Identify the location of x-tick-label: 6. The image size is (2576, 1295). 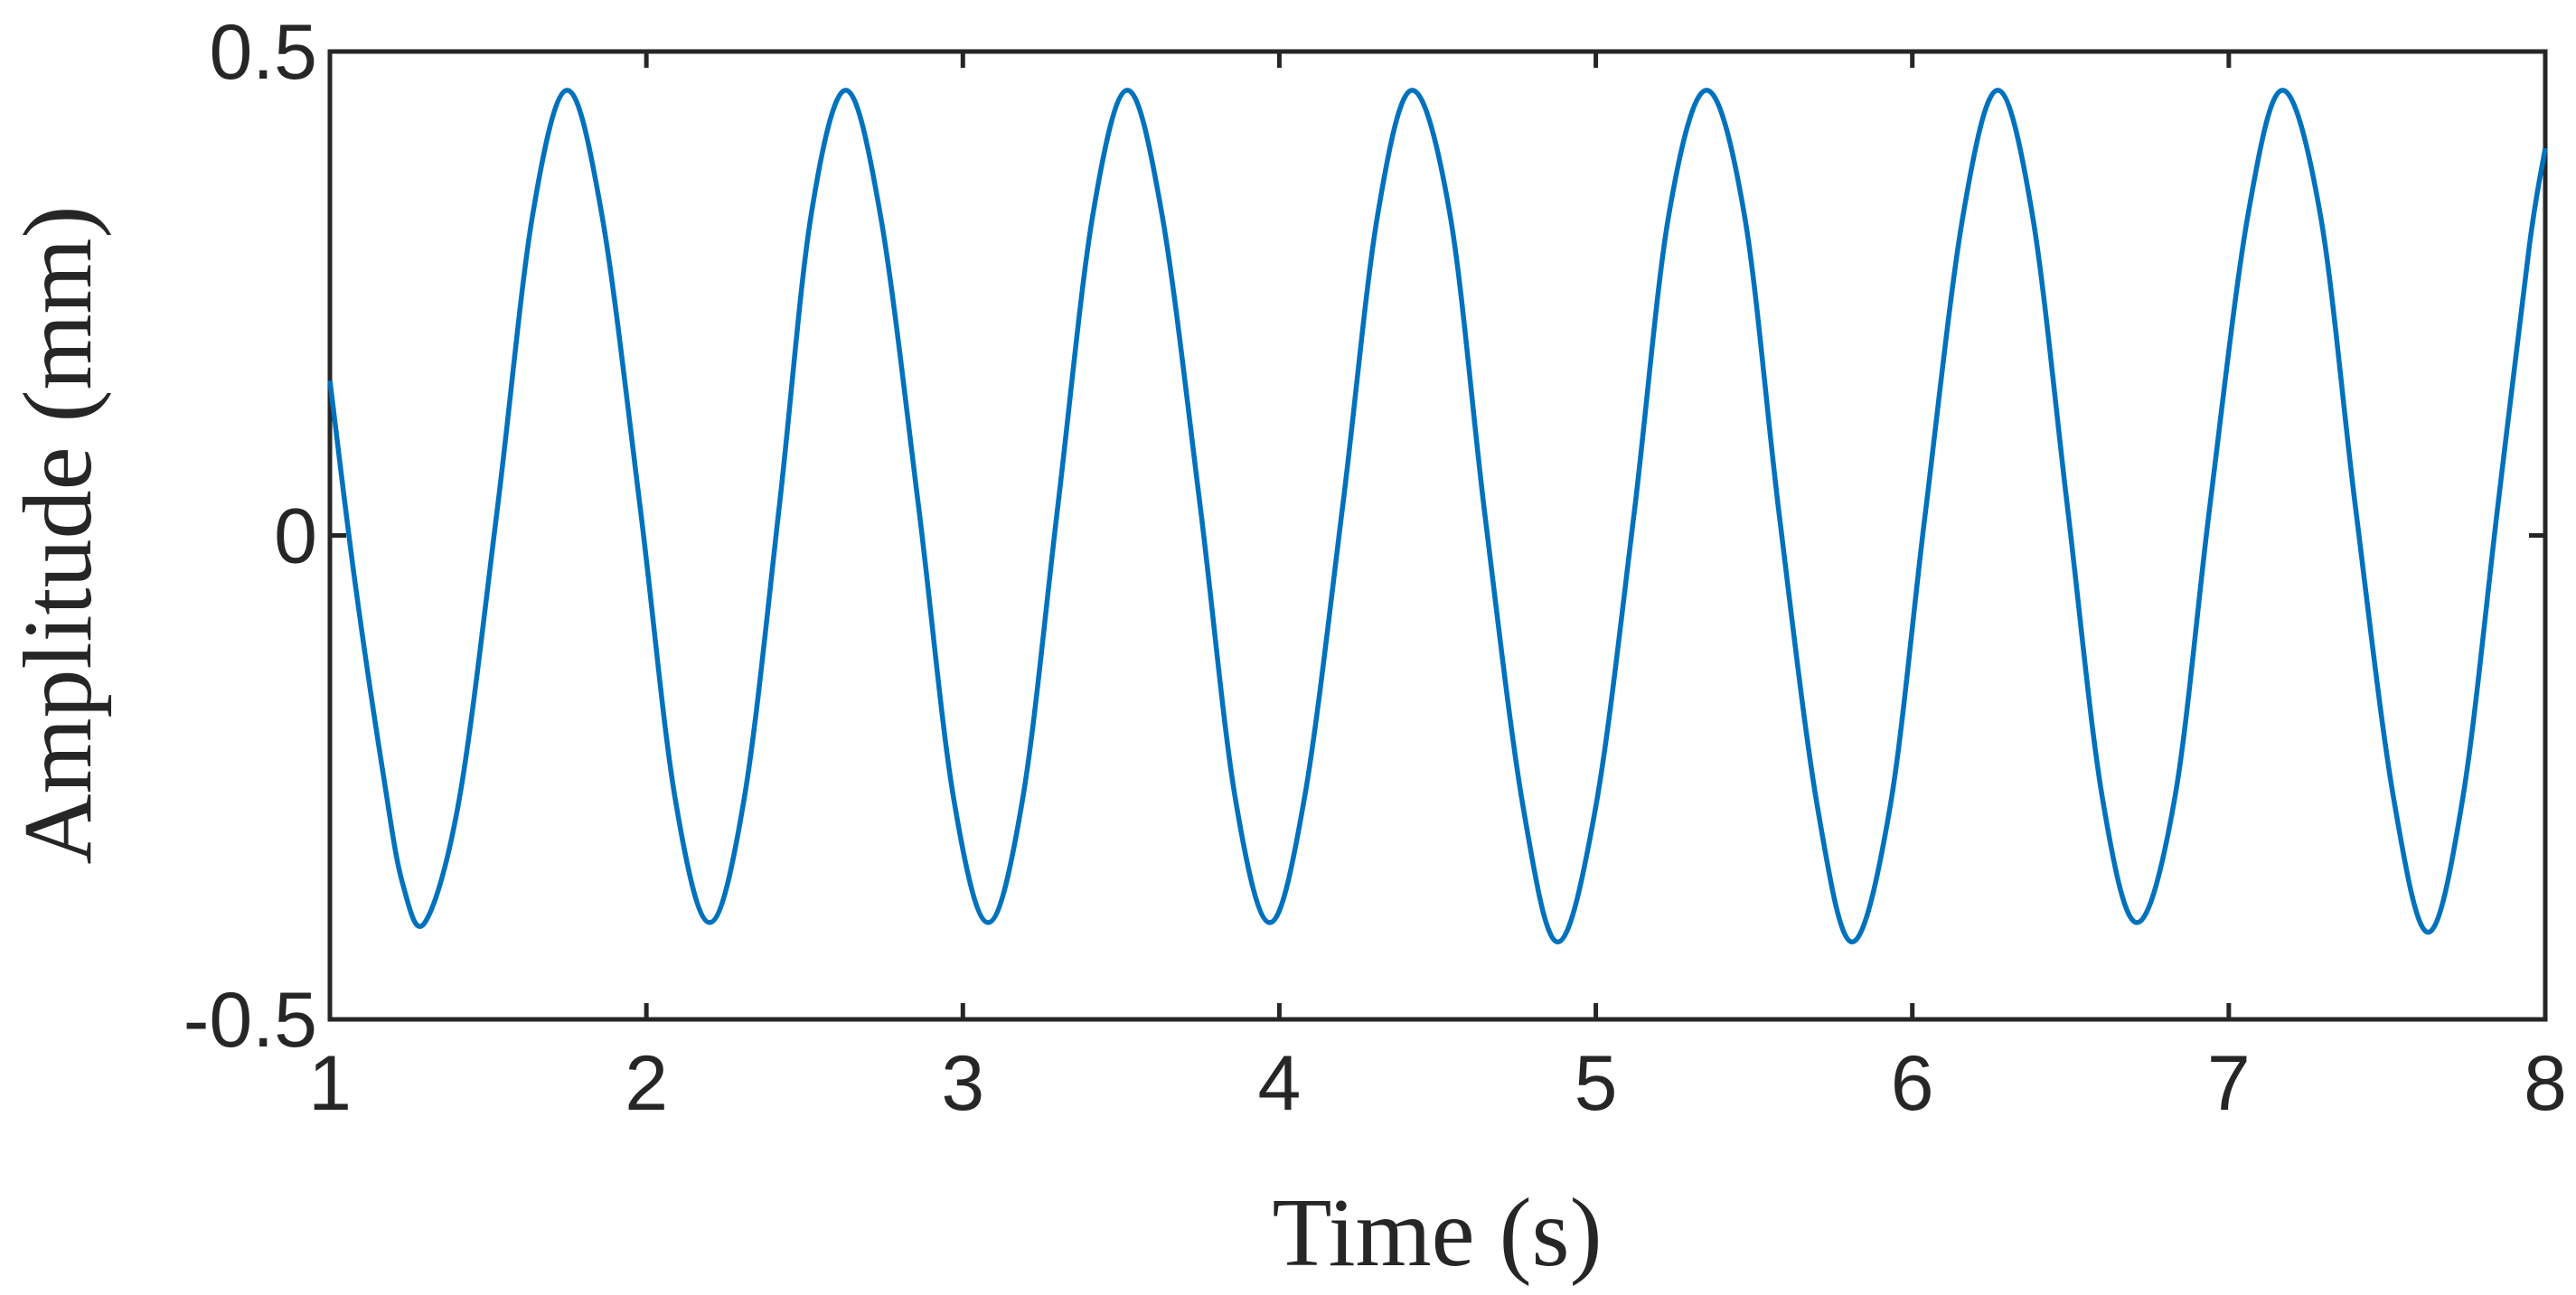
(1912, 1083).